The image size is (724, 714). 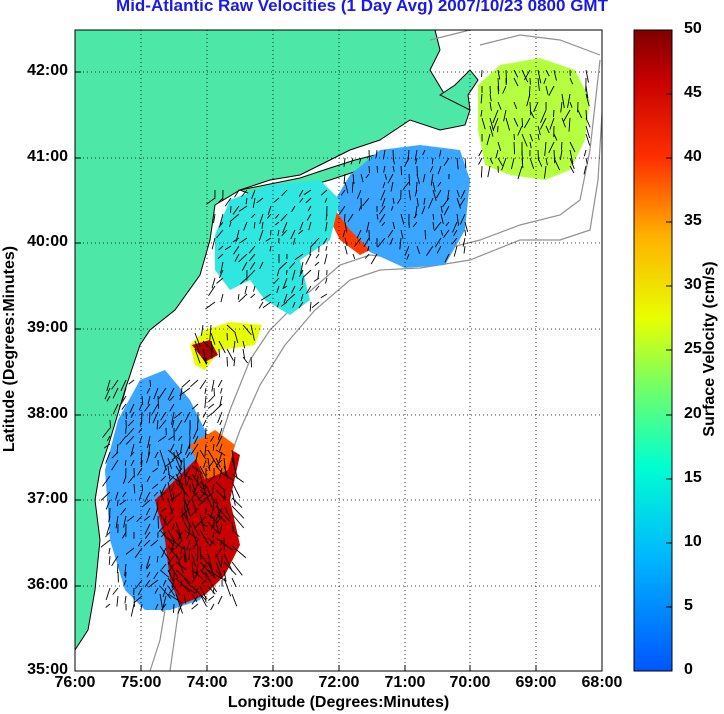 What do you see at coordinates (141, 682) in the screenshot?
I see `x-tick-label: 75:00` at bounding box center [141, 682].